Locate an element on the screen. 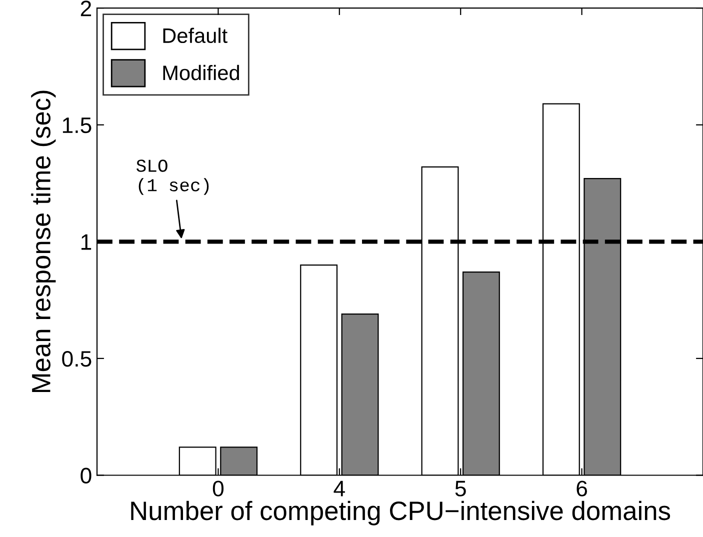 This screenshot has width=703, height=537. x-tick-label: 6 is located at coordinates (582, 488).